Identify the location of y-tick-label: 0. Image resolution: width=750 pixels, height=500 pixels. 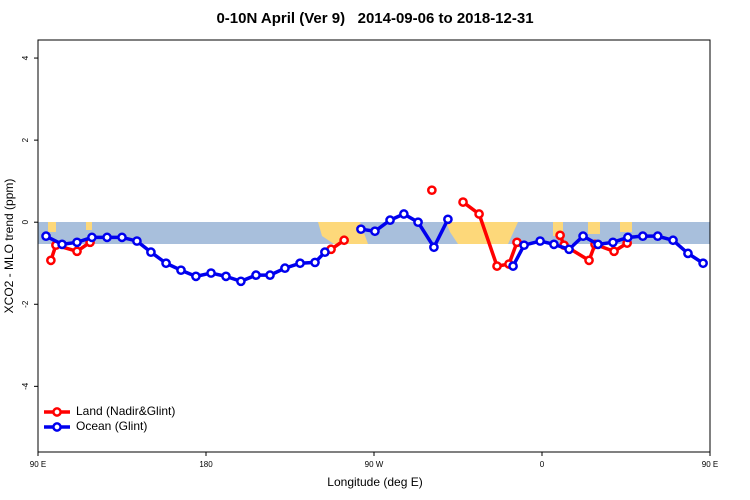
(25, 221).